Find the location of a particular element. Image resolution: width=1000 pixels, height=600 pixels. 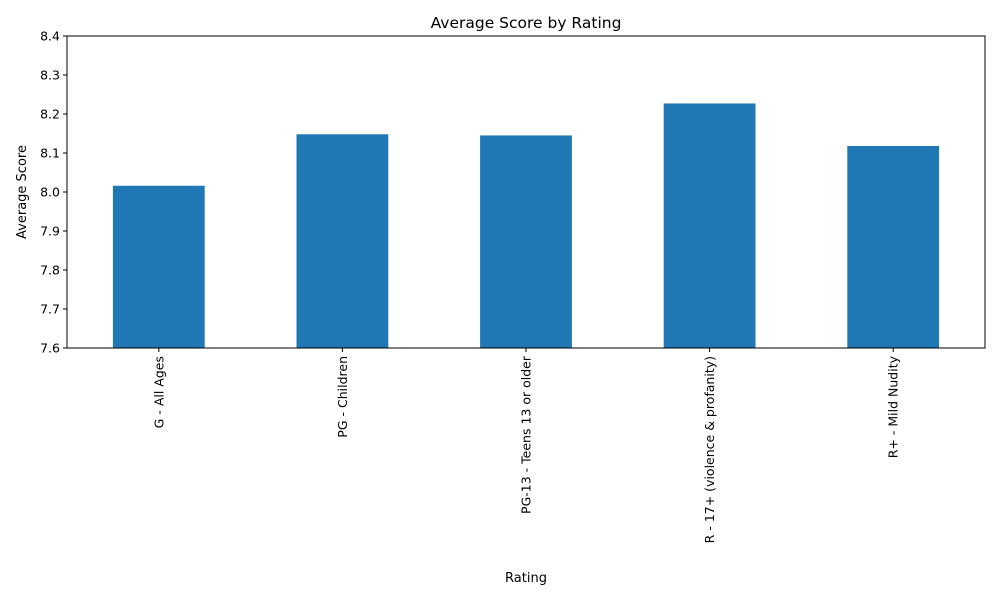

y-tick-label: 7.9 is located at coordinates (50, 231).